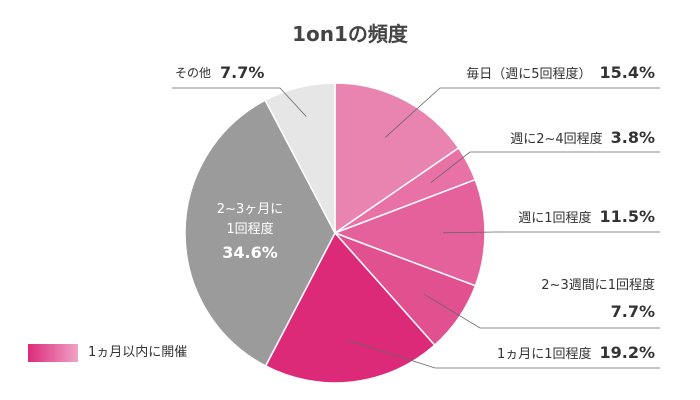 Image resolution: width=700 pixels, height=400 pixels. What do you see at coordinates (598, 285) in the screenshot?
I see `category-label: 2~3週間に1回程度` at bounding box center [598, 285].